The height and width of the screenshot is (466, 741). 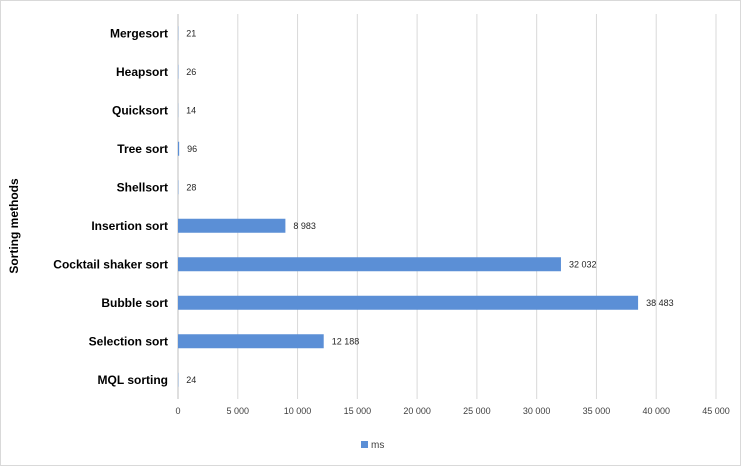 I want to click on data-label: 38 483, so click(x=660, y=303).